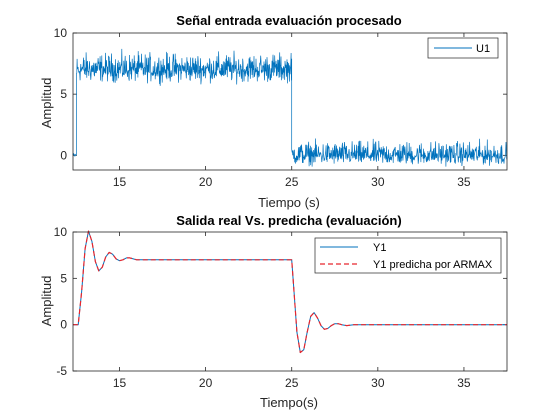 The image size is (560, 420). What do you see at coordinates (46, 301) in the screenshot?
I see `bottom-y-axis-label: Amplitud` at bounding box center [46, 301].